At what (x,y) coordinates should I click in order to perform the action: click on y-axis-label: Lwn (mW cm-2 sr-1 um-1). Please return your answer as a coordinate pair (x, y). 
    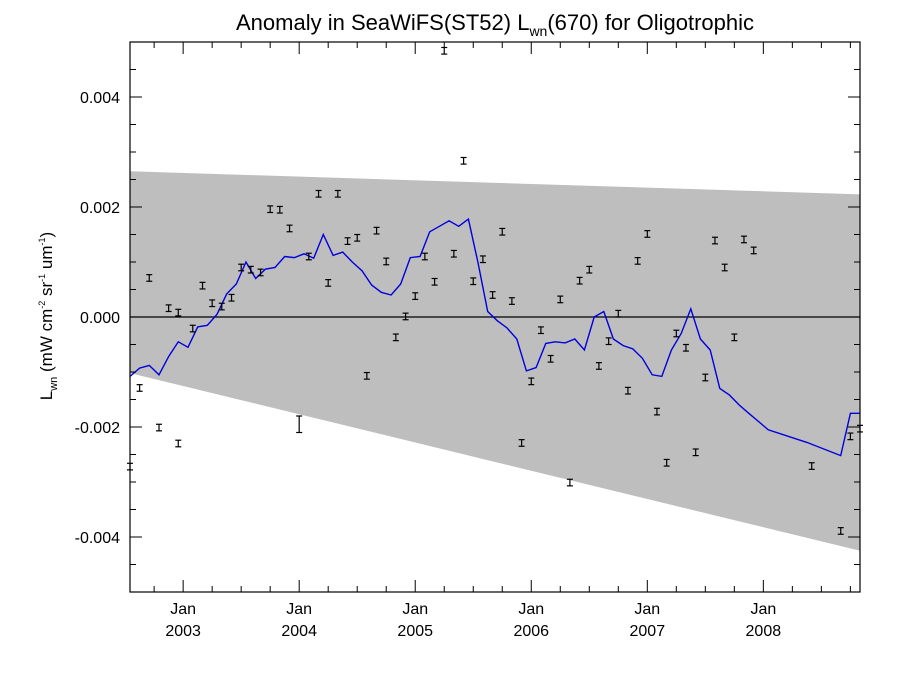
    Looking at the image, I should click on (48, 316).